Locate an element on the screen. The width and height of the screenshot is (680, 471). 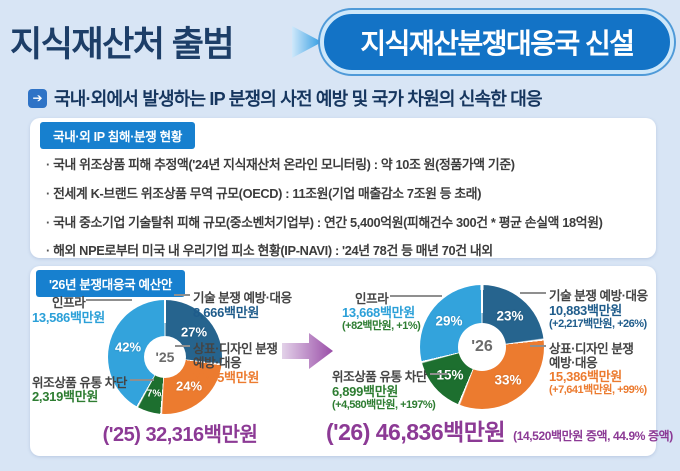
total-2026-note: (14,520백만원 증액, 44.9% 증액) is located at coordinates (593, 436).